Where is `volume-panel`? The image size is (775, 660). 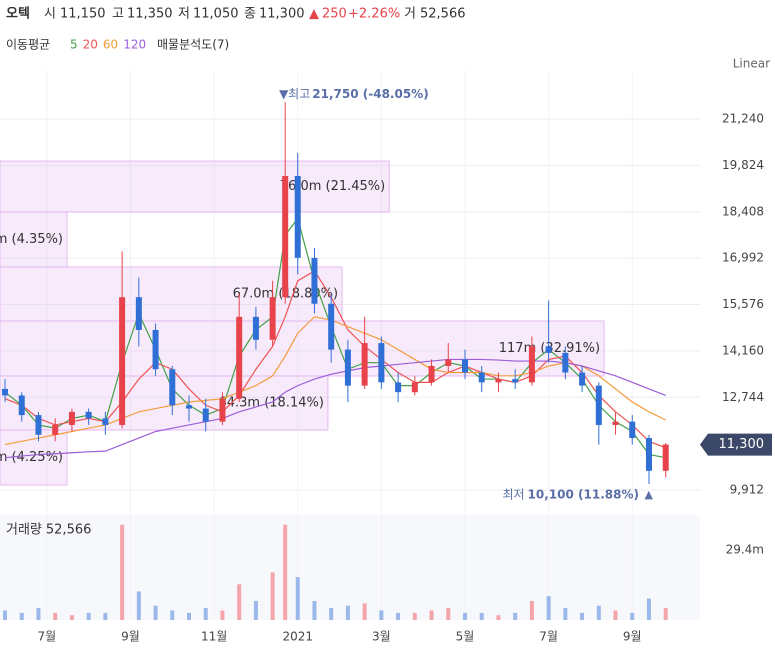
volume-panel is located at coordinates (350, 567).